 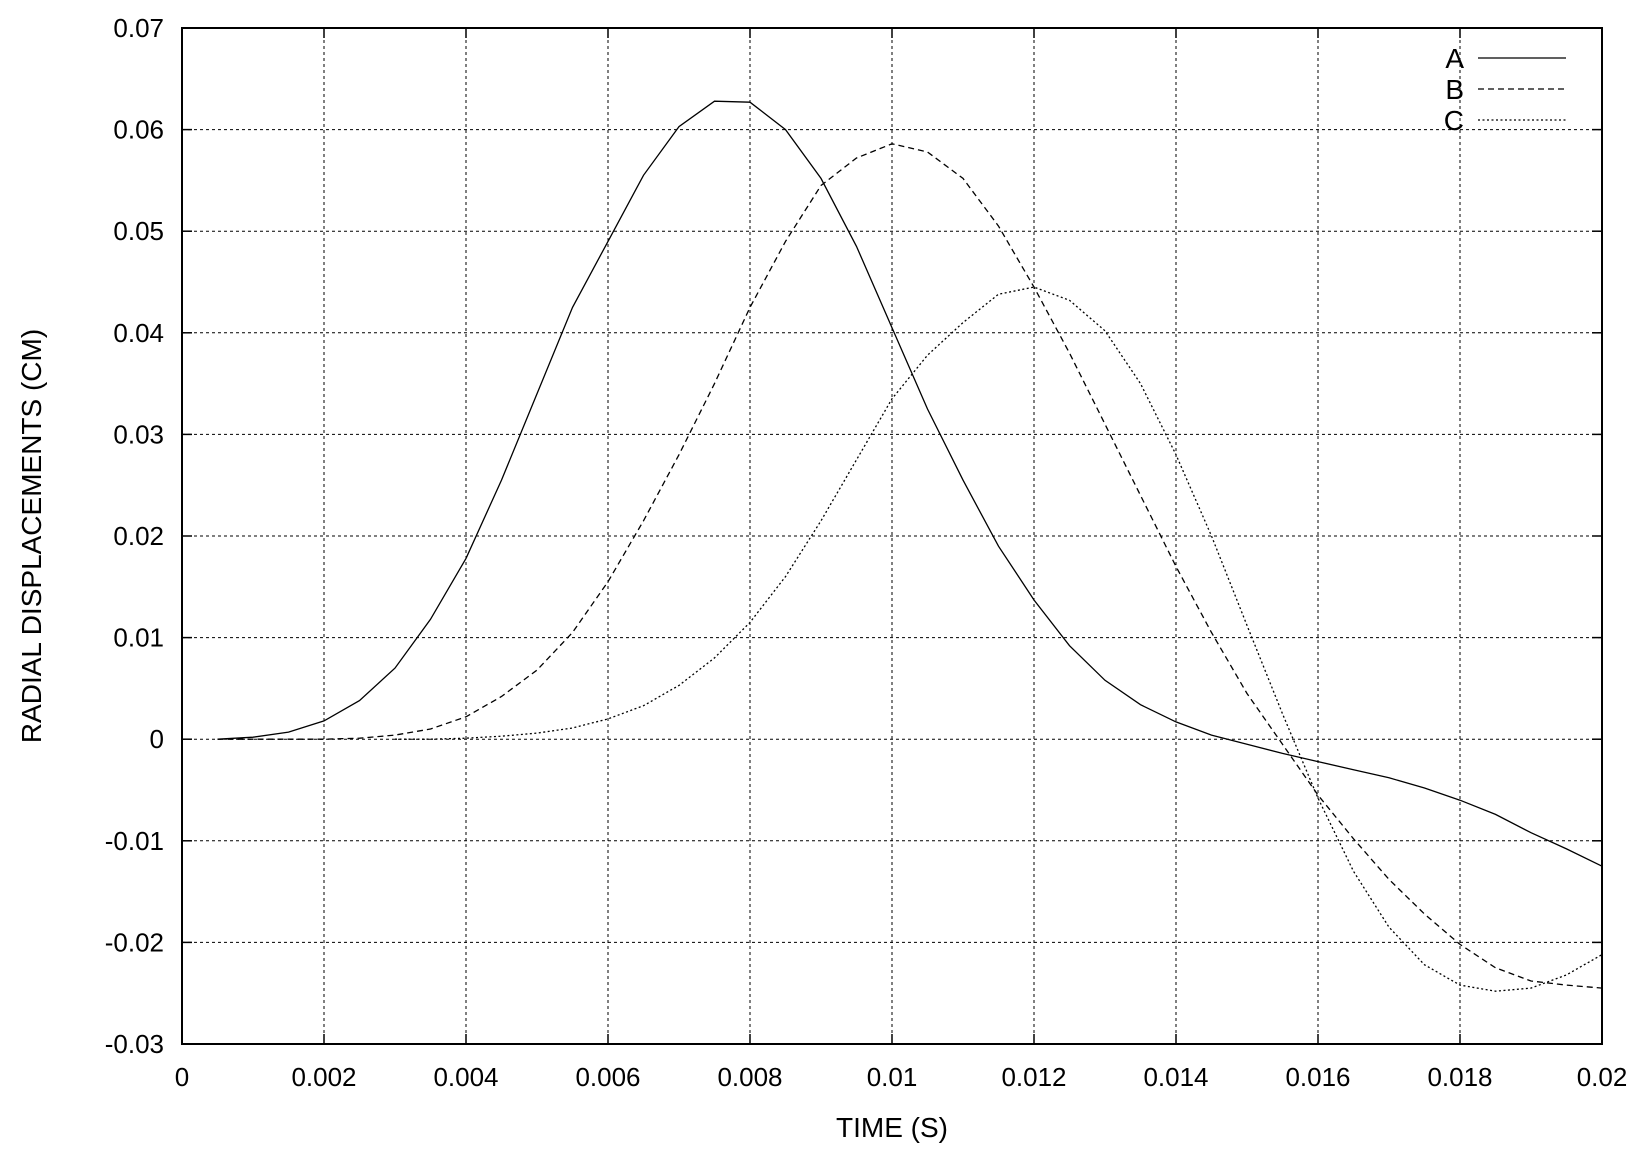 I want to click on x-tick-label: 0.018, so click(x=1459, y=1077).